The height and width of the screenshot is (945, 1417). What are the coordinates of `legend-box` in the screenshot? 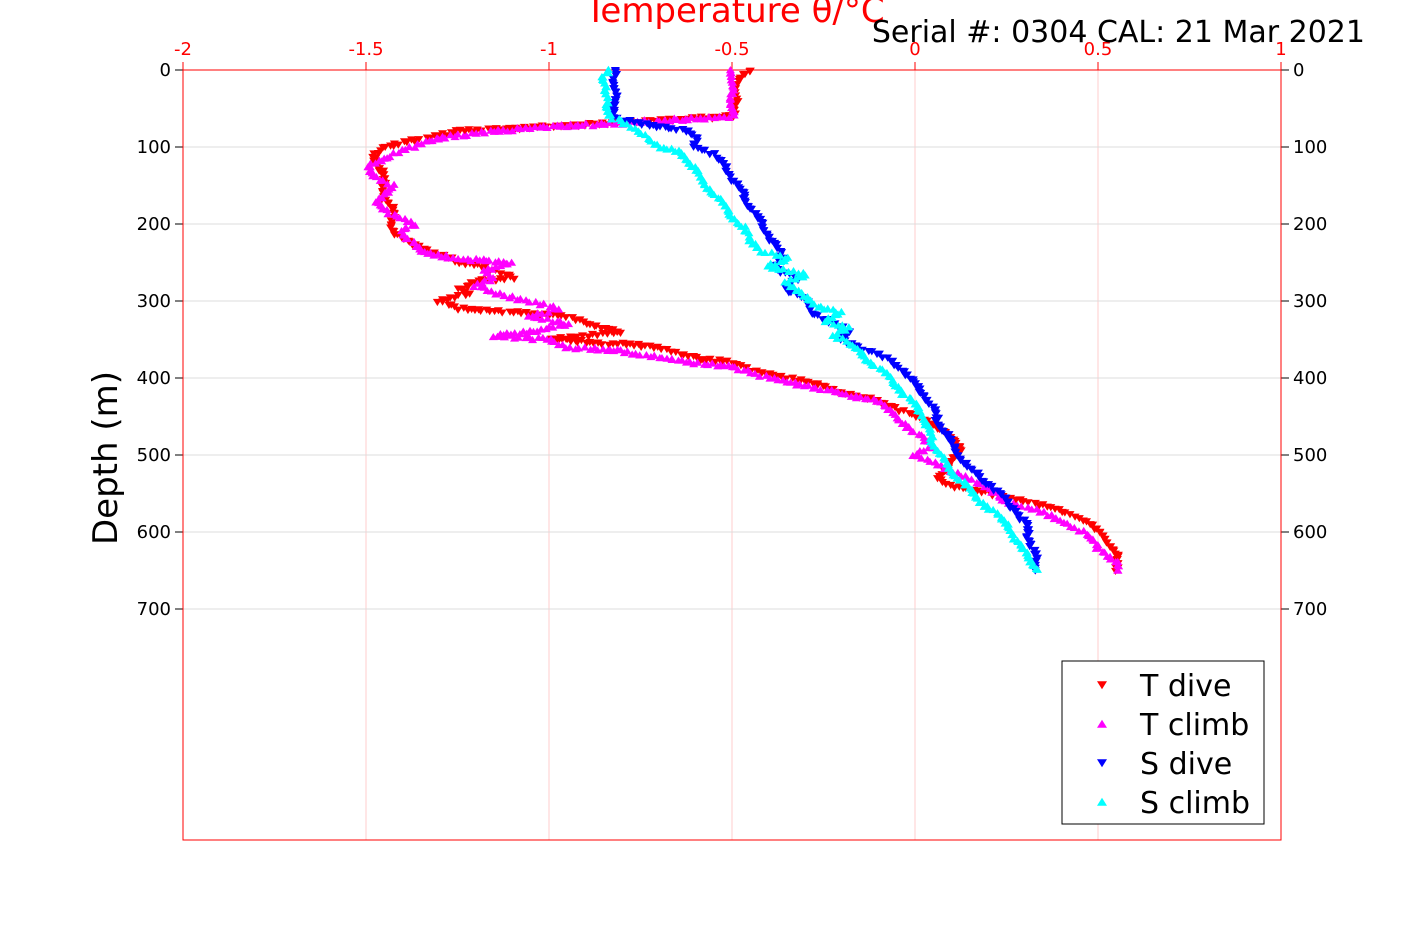 It's located at (1163, 742).